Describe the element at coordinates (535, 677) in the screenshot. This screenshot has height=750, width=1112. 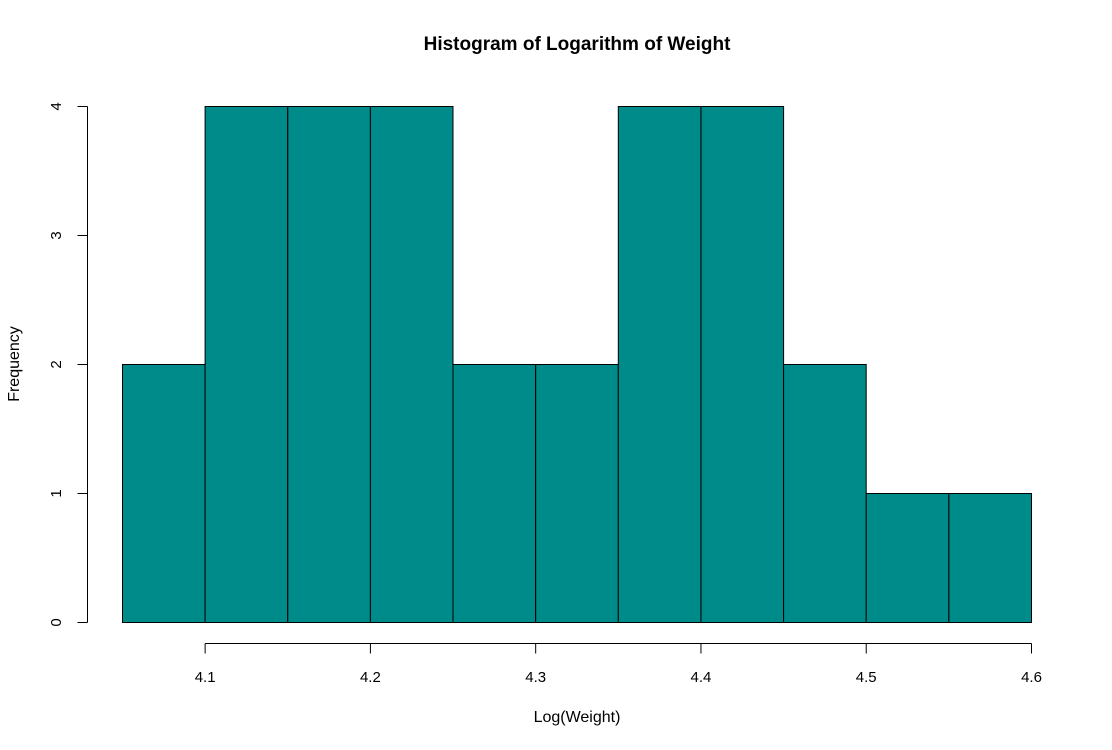
I see `x-tick-label: 4.3` at that location.